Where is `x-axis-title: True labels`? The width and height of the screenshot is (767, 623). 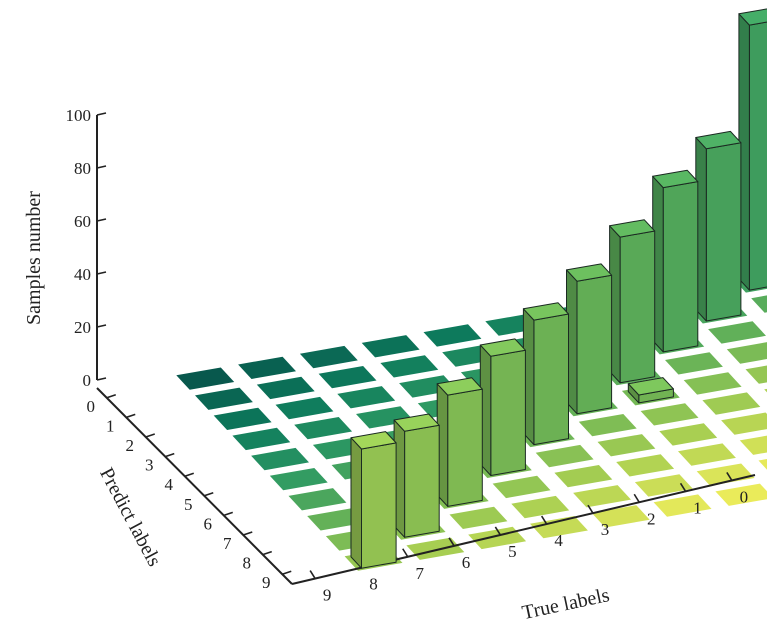 x-axis-title: True labels is located at coordinates (566, 603).